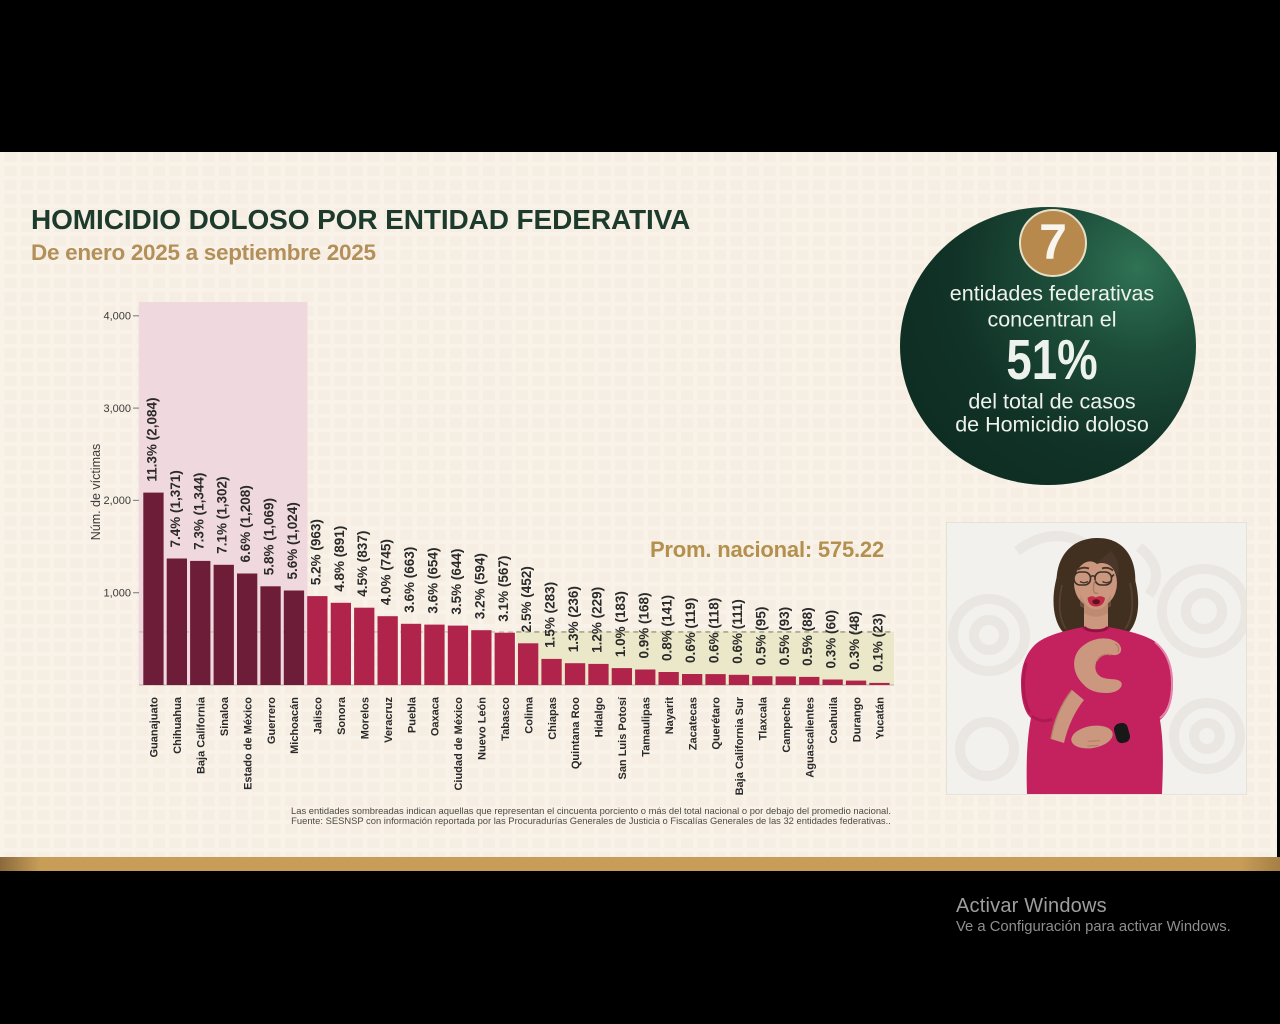 This screenshot has height=1024, width=1280. I want to click on svg-text: Querétaro, so click(717, 723).